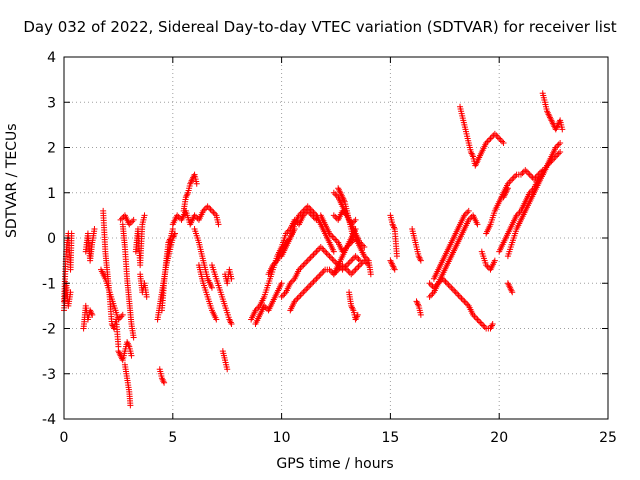 The height and width of the screenshot is (480, 640). I want to click on point-markers-seg28, so click(329, 285).